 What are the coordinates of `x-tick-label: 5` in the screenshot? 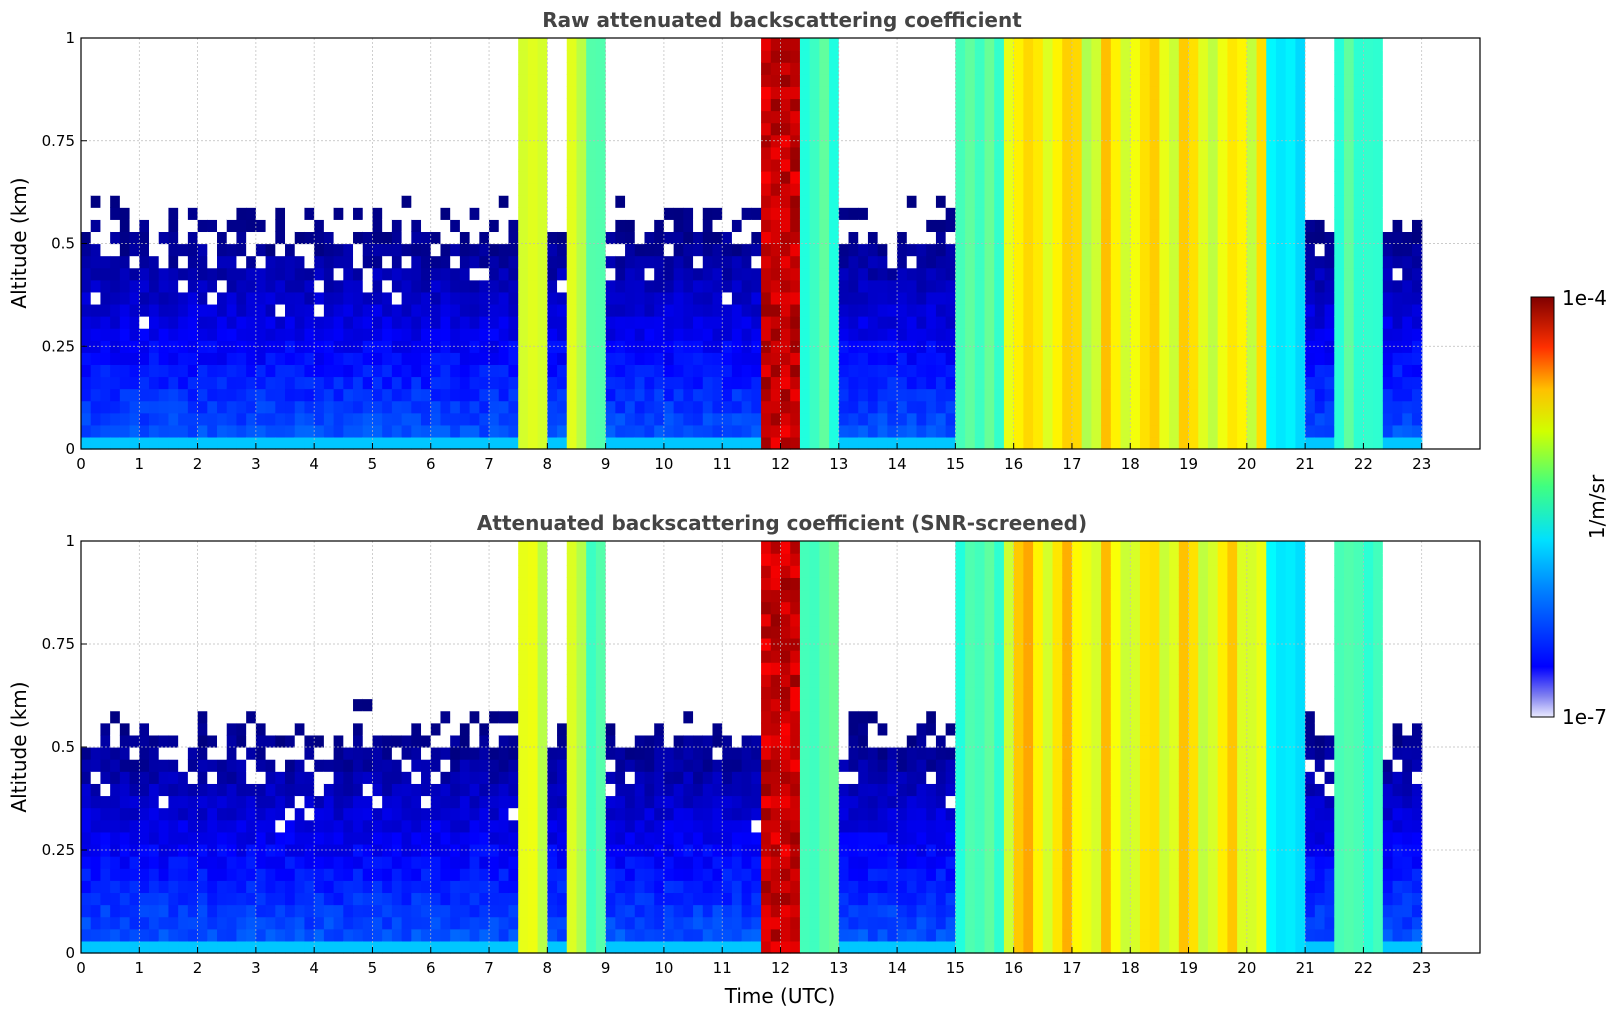 It's located at (373, 464).